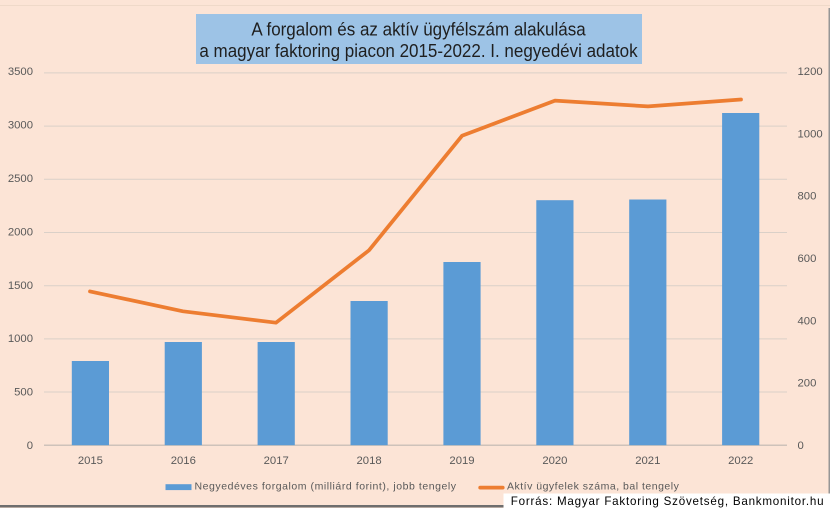 This screenshot has width=830, height=508. What do you see at coordinates (20, 179) in the screenshot?
I see `svg-text: 2500` at bounding box center [20, 179].